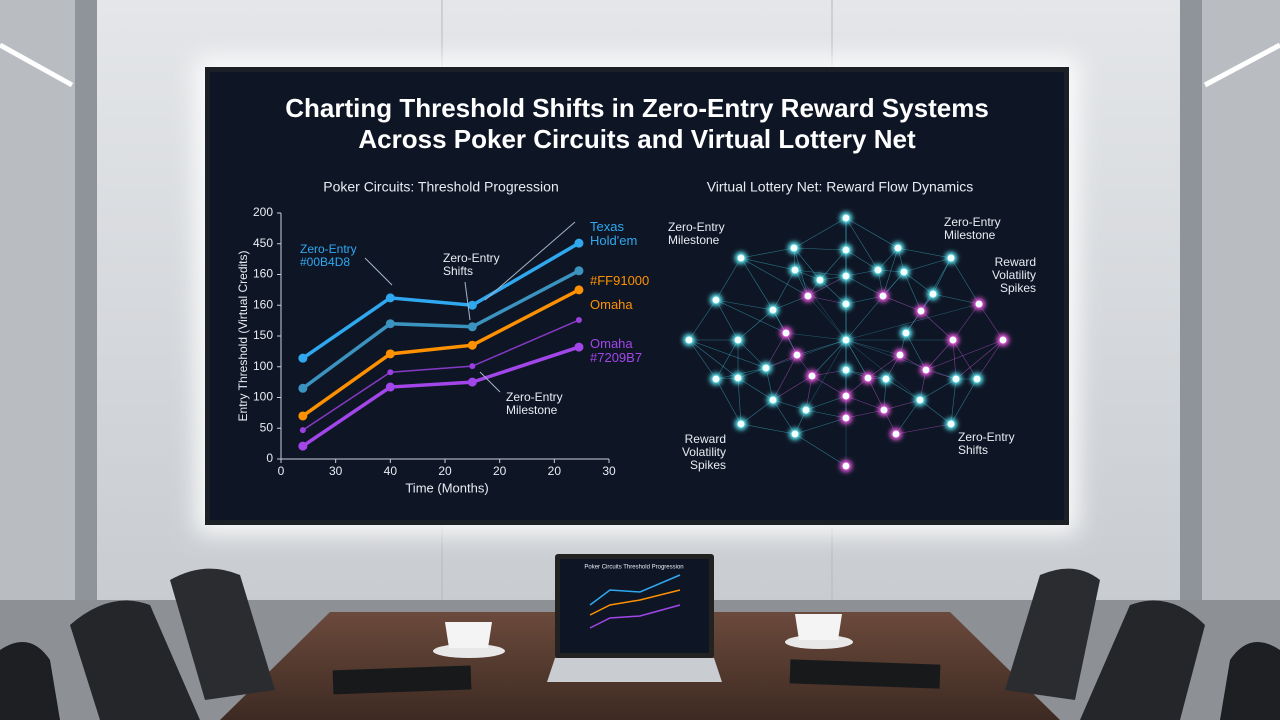 This screenshot has height=720, width=1280. I want to click on series-line, so click(440, 353).